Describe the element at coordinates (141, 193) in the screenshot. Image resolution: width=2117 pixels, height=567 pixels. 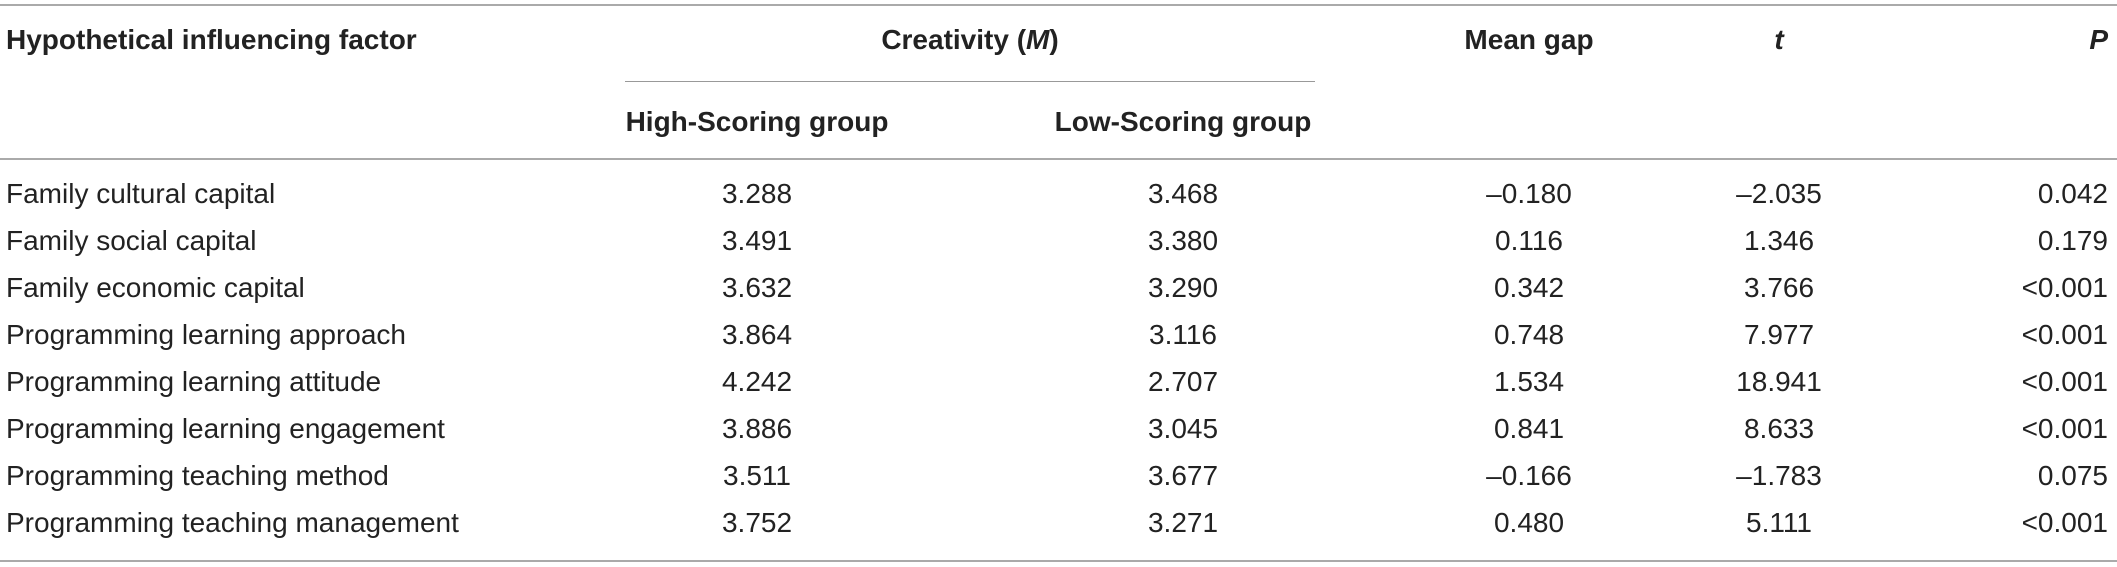
I see `row-factor: Family cultural capital` at that location.